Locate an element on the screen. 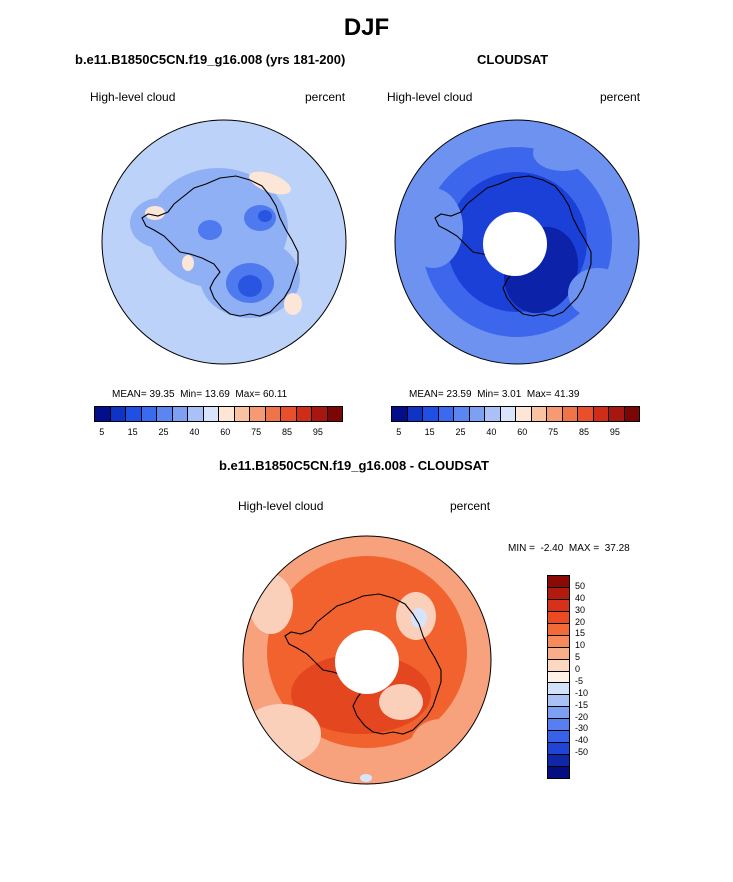 The height and width of the screenshot is (882, 733). panel2-polar-map is located at coordinates (517, 242).